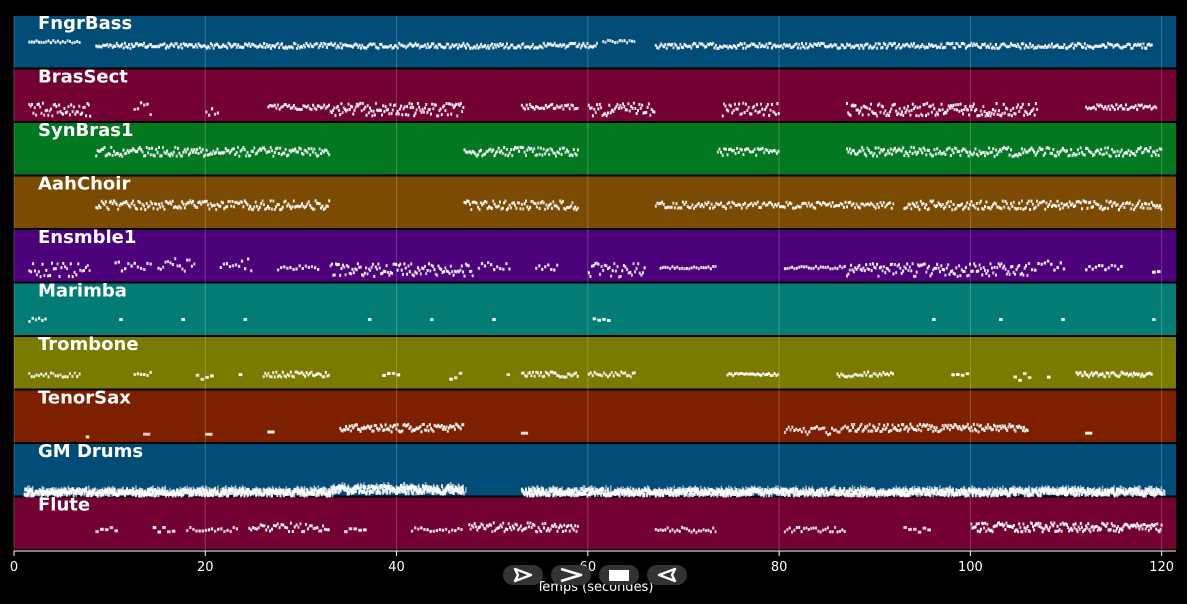 This screenshot has height=604, width=1187. Describe the element at coordinates (54, 42) in the screenshot. I see `note-segment` at that location.